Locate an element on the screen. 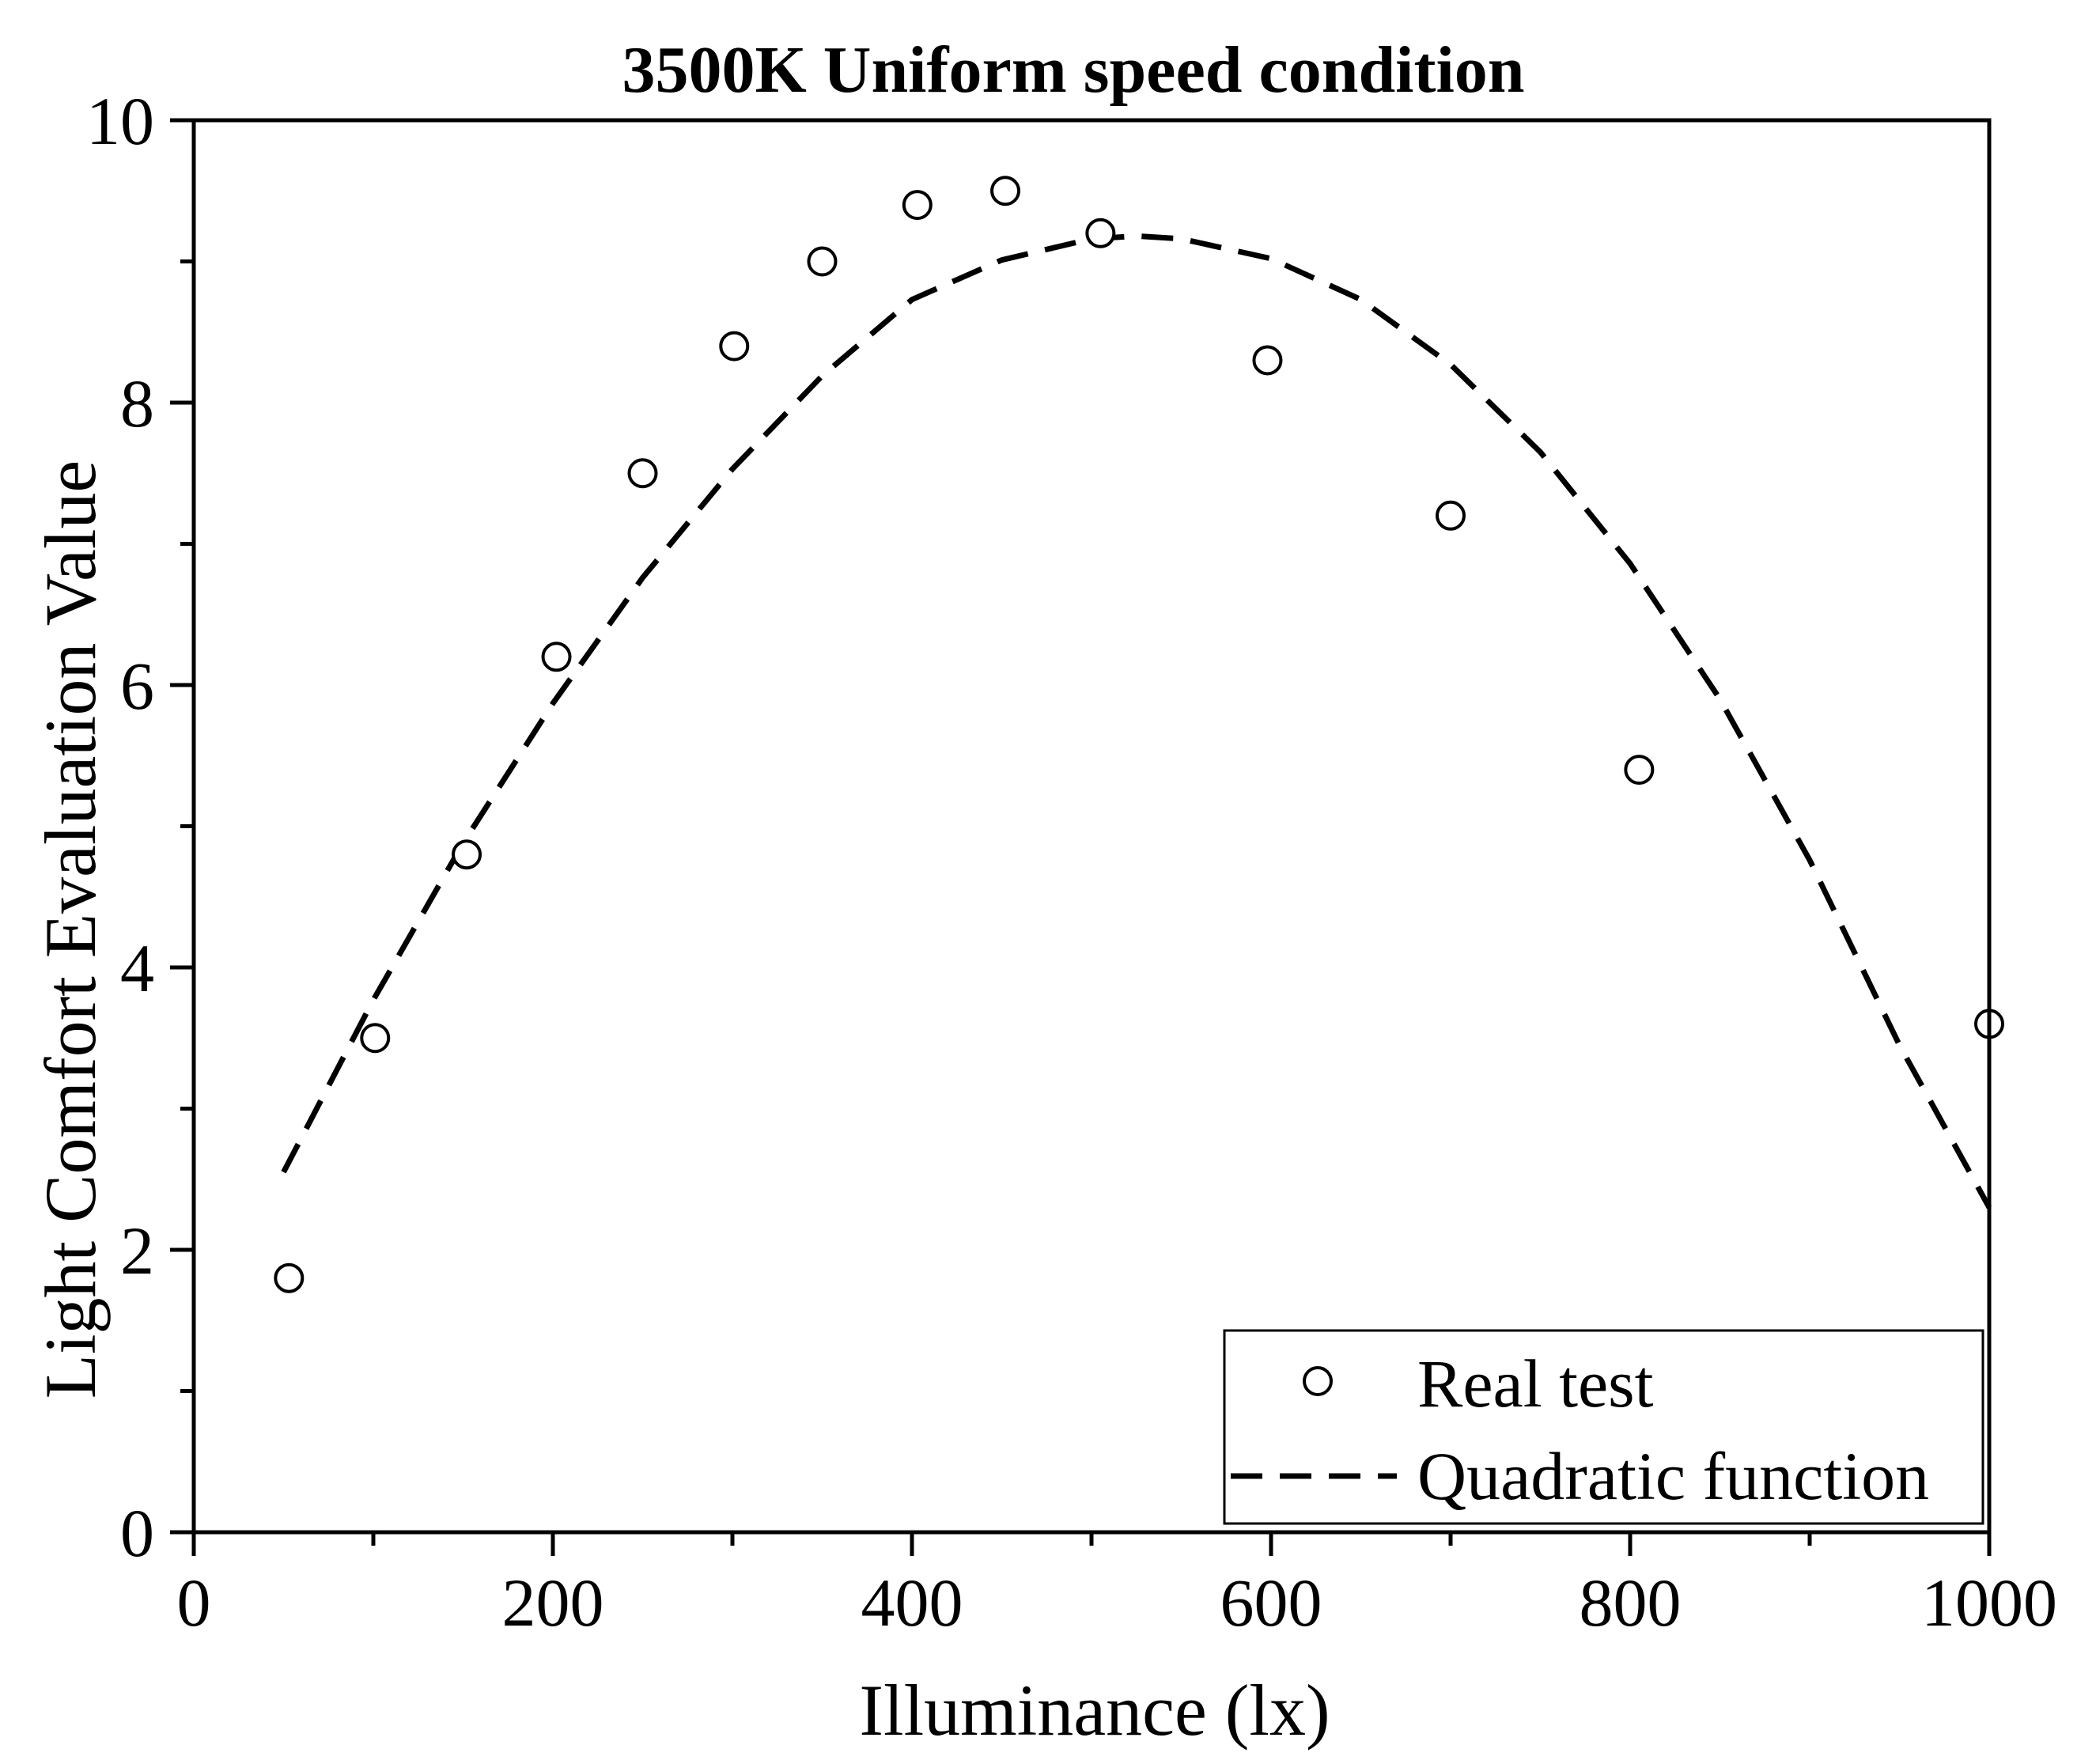  x-tick-label: 400 is located at coordinates (912, 1603).